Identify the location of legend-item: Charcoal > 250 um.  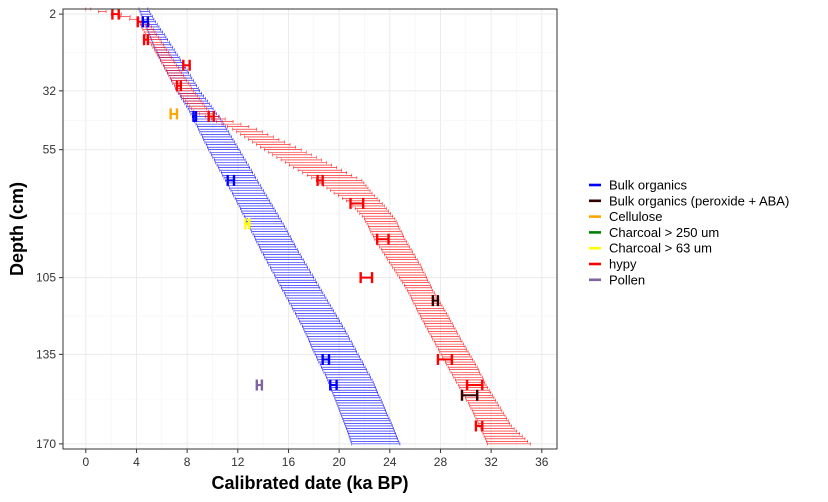
(654, 232).